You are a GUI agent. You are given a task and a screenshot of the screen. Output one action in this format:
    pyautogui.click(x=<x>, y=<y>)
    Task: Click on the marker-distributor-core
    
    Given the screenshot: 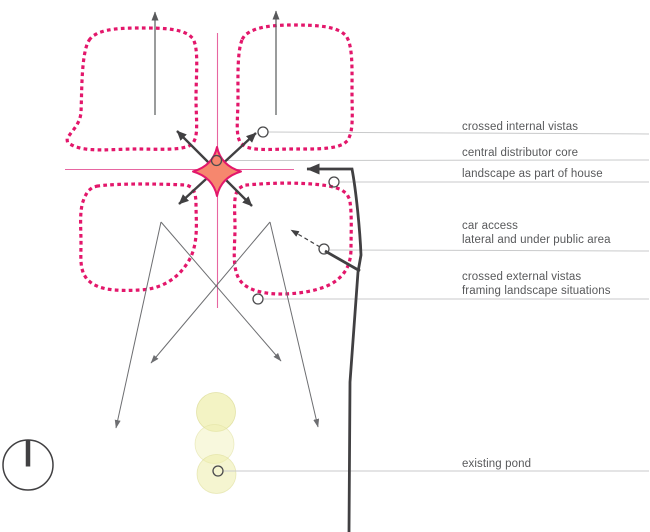 What is the action you would take?
    pyautogui.click(x=216, y=160)
    